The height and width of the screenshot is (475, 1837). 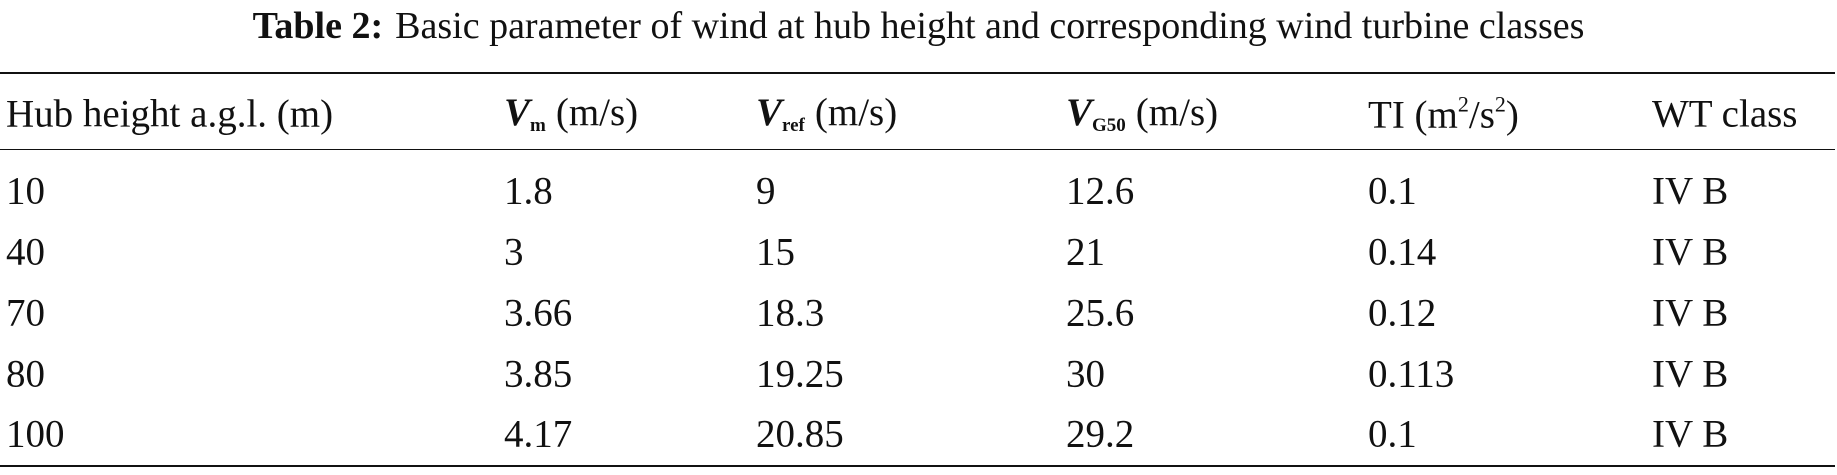 I want to click on table-cell: 10, so click(x=25, y=191).